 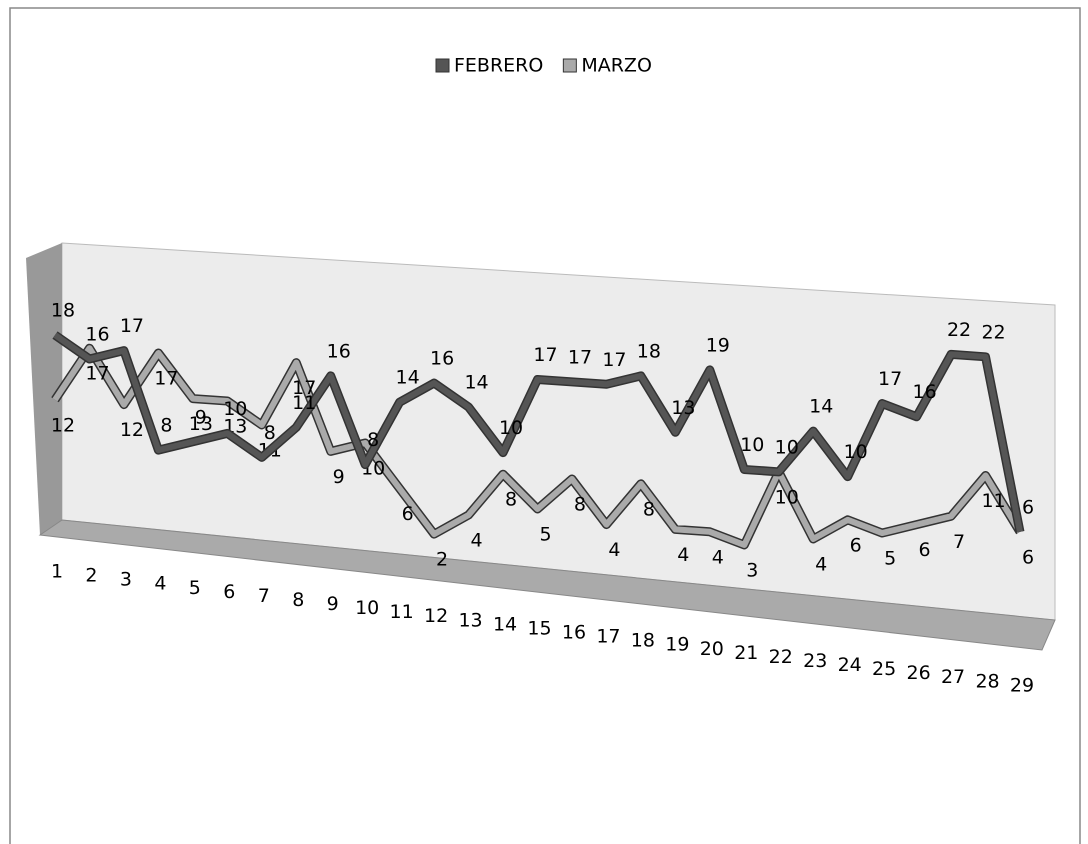 I want to click on x-tick-label: 3, so click(x=126, y=580).